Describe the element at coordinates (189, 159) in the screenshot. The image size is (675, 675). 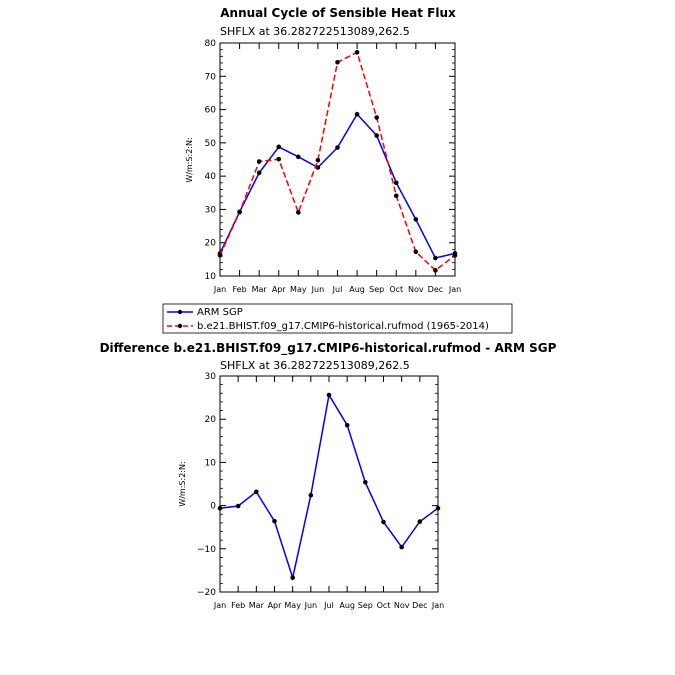
I see `y-axis-label: W/m:S:2:N:` at that location.